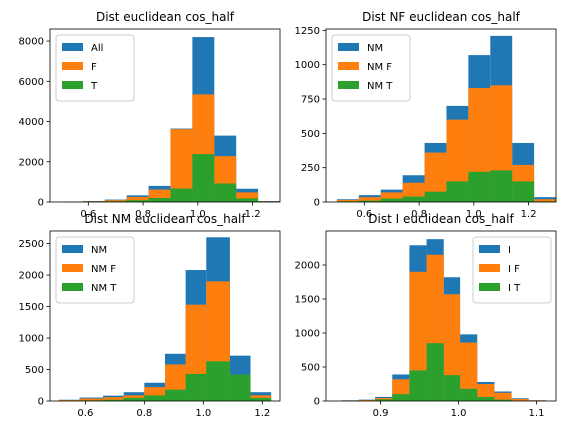 The width and height of the screenshot is (561, 433). I want to click on legend: I I F I T, so click(512, 270).